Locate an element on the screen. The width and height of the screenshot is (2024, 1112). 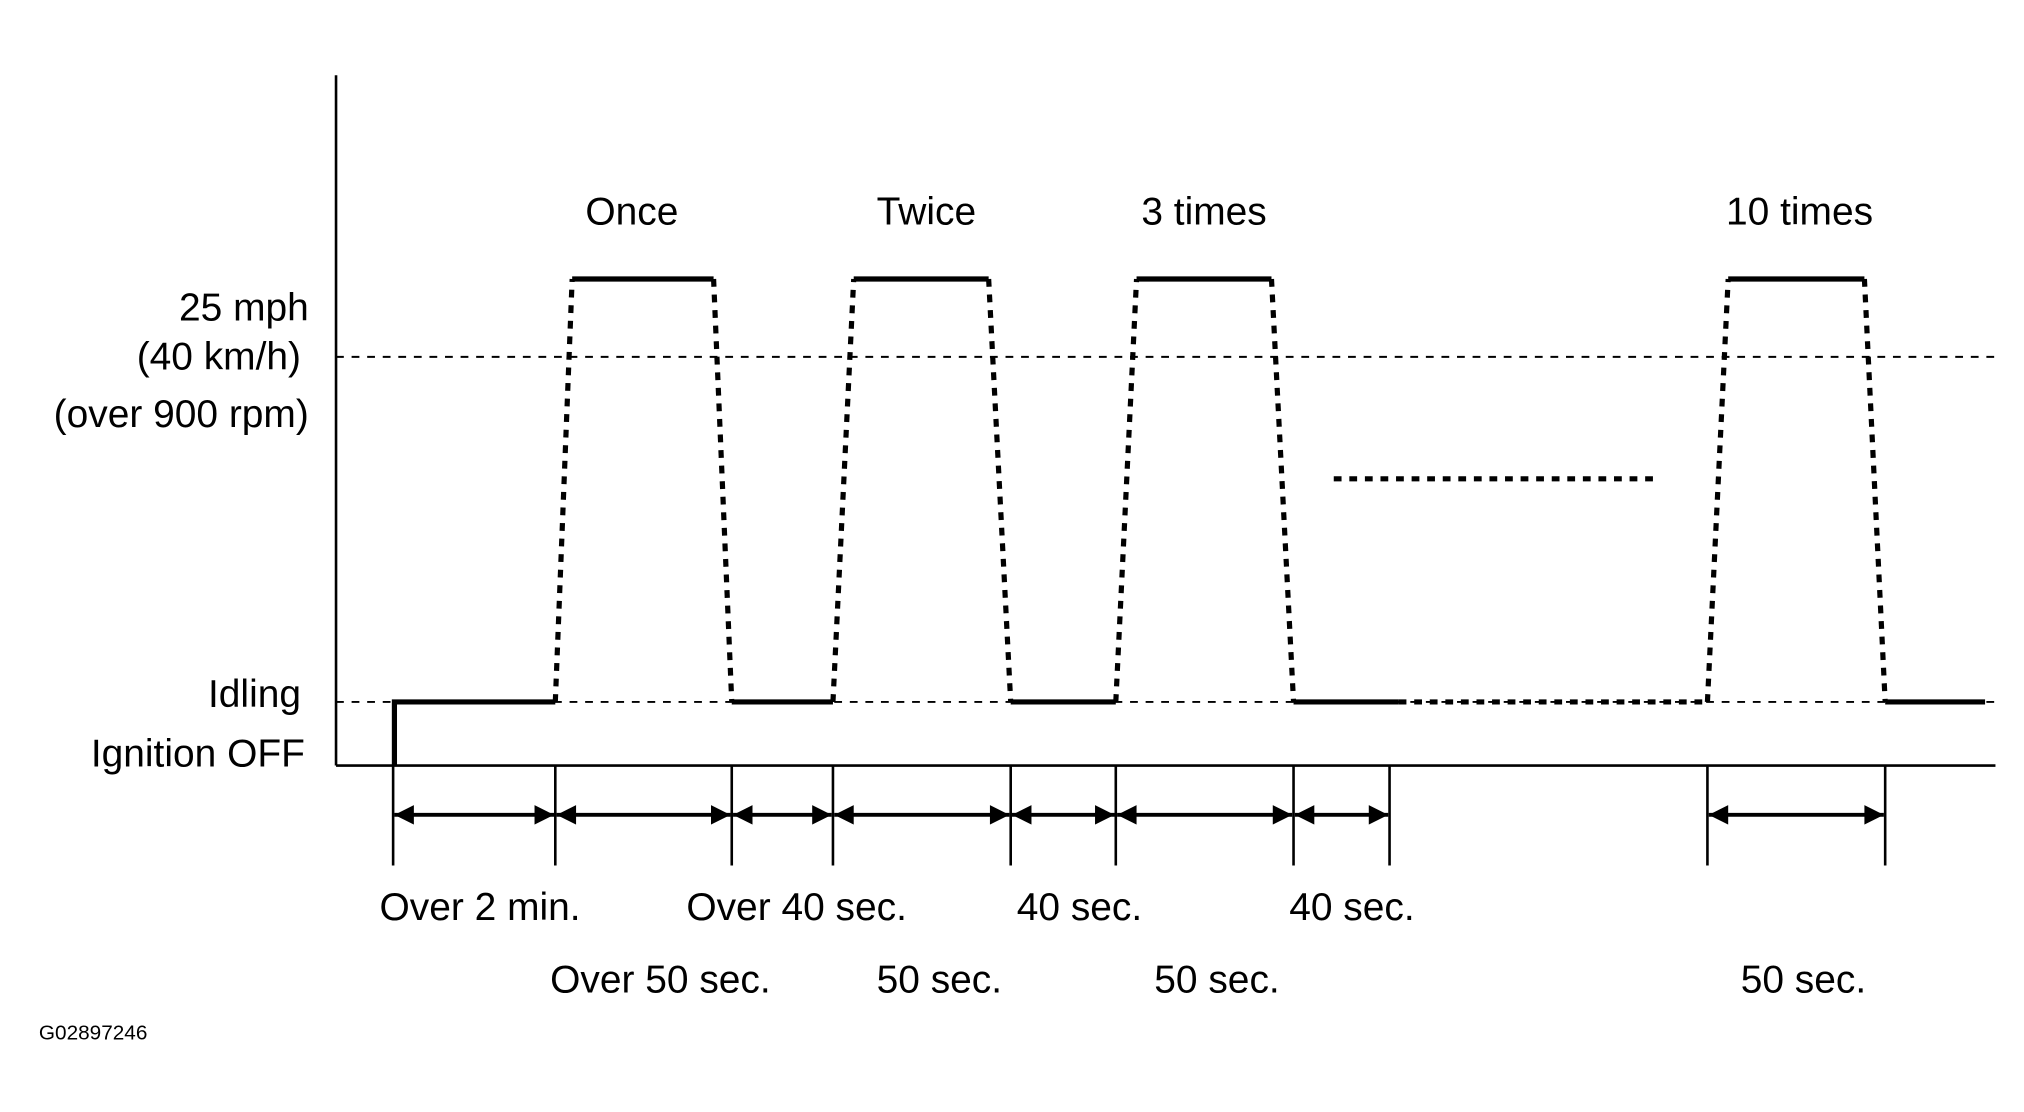
duration-label: Over 2 min. is located at coordinates (480, 907).